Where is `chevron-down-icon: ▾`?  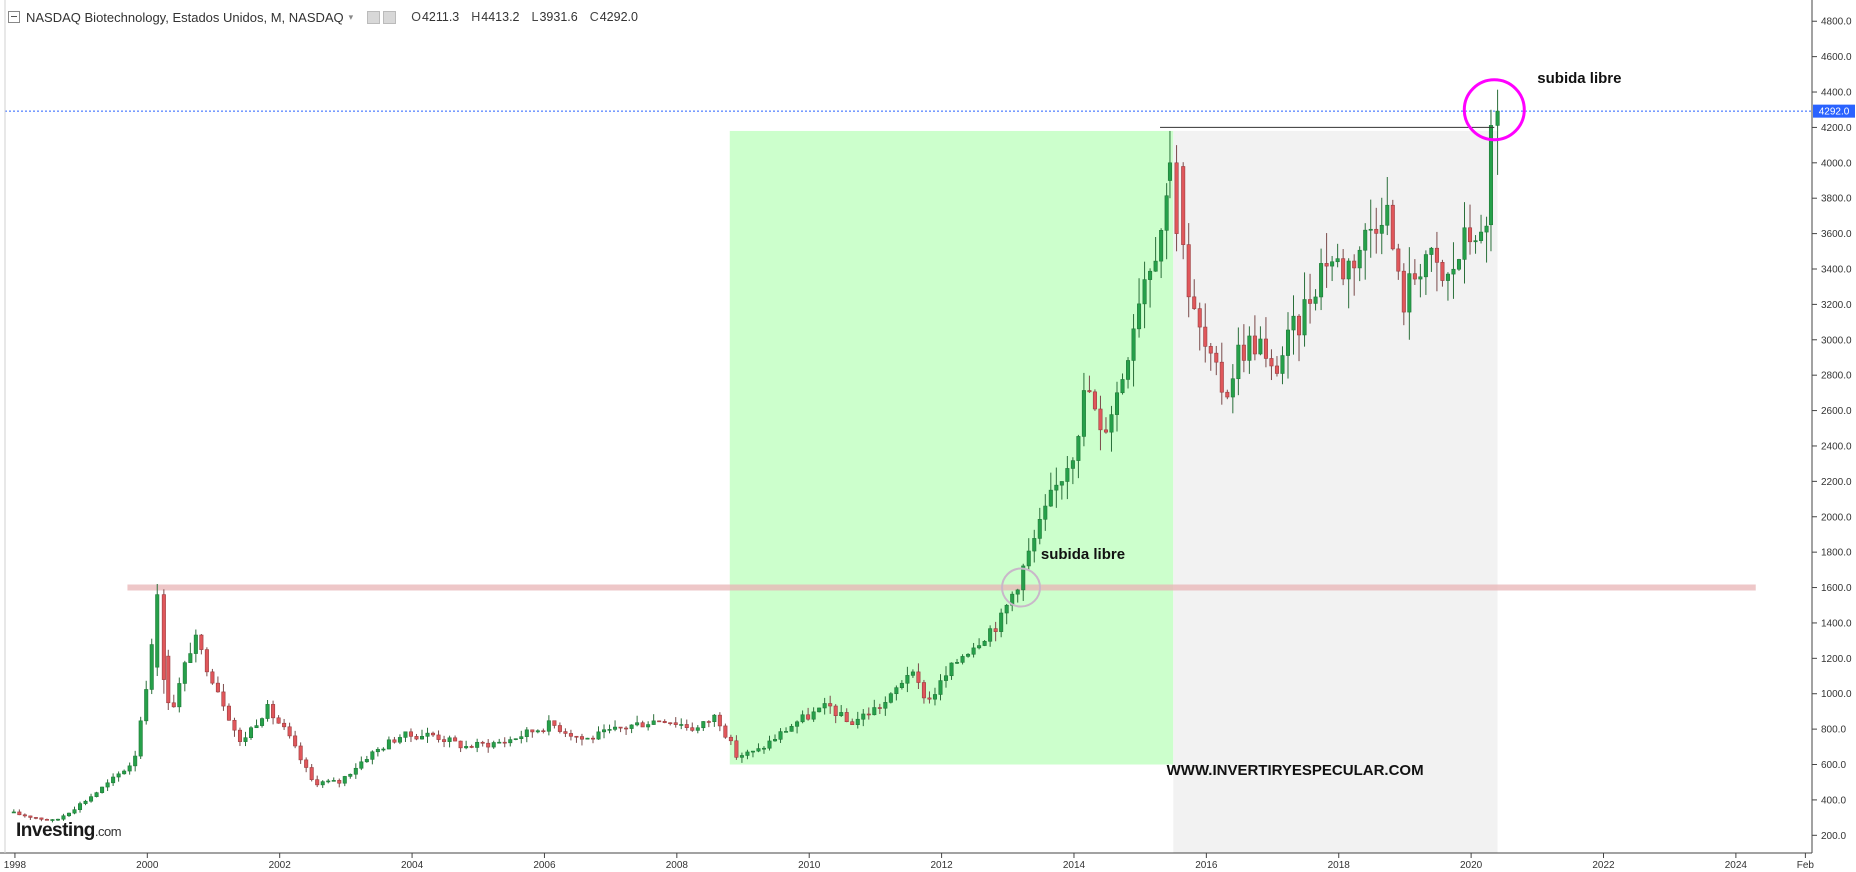
chevron-down-icon: ▾ is located at coordinates (351, 16).